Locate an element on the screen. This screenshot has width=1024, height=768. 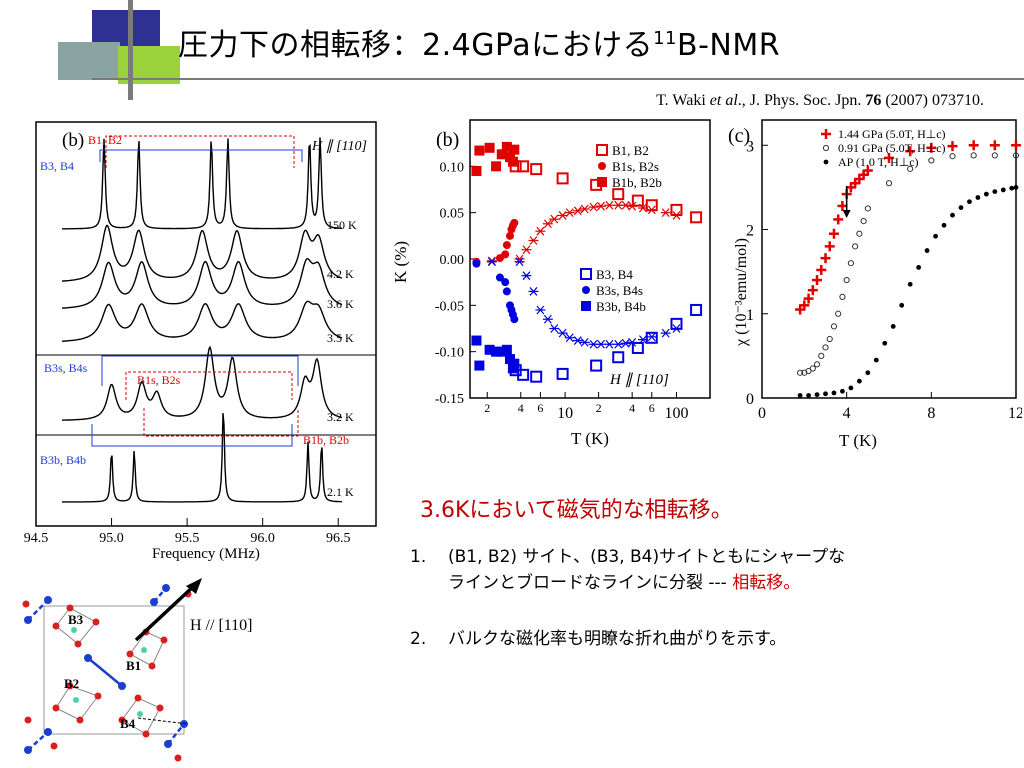
legend-label: B3, B4 is located at coordinates (614, 274).